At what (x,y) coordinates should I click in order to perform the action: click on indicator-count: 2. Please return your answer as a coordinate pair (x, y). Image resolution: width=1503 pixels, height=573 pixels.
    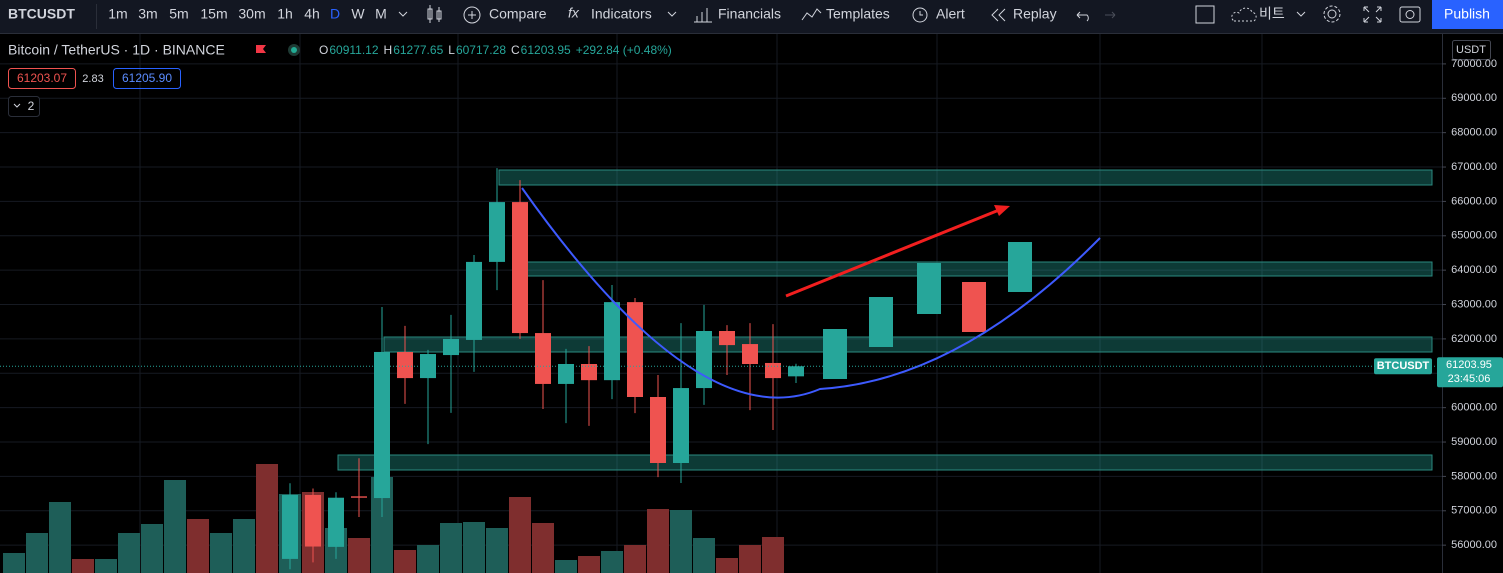
    Looking at the image, I should click on (31, 106).